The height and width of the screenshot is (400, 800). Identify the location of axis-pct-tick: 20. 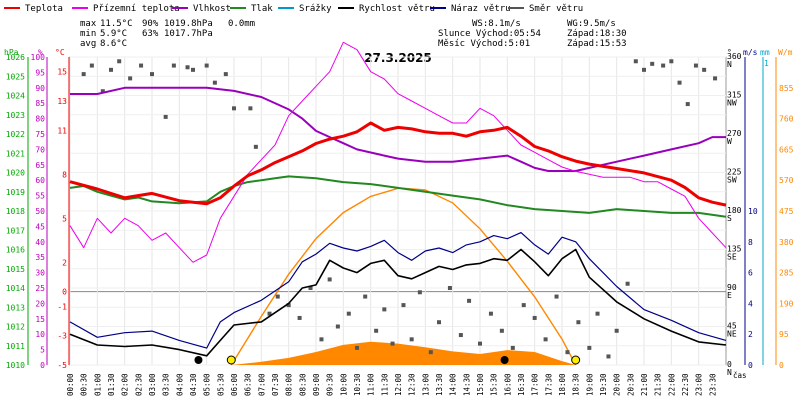
(40, 303).